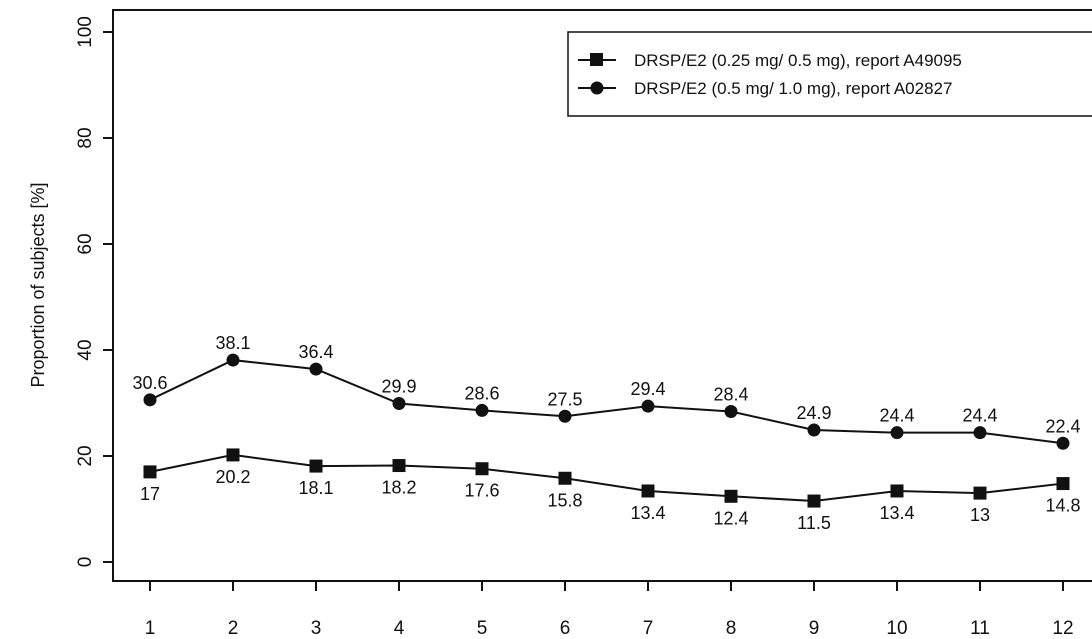 The height and width of the screenshot is (639, 1092). Describe the element at coordinates (85, 562) in the screenshot. I see `y-tick-label: 0` at that location.